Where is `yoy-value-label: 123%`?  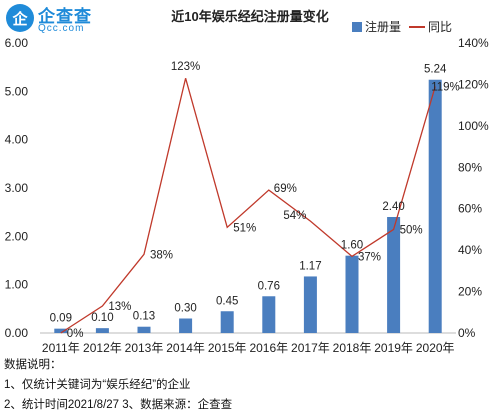 yoy-value-label: 123% is located at coordinates (185, 67).